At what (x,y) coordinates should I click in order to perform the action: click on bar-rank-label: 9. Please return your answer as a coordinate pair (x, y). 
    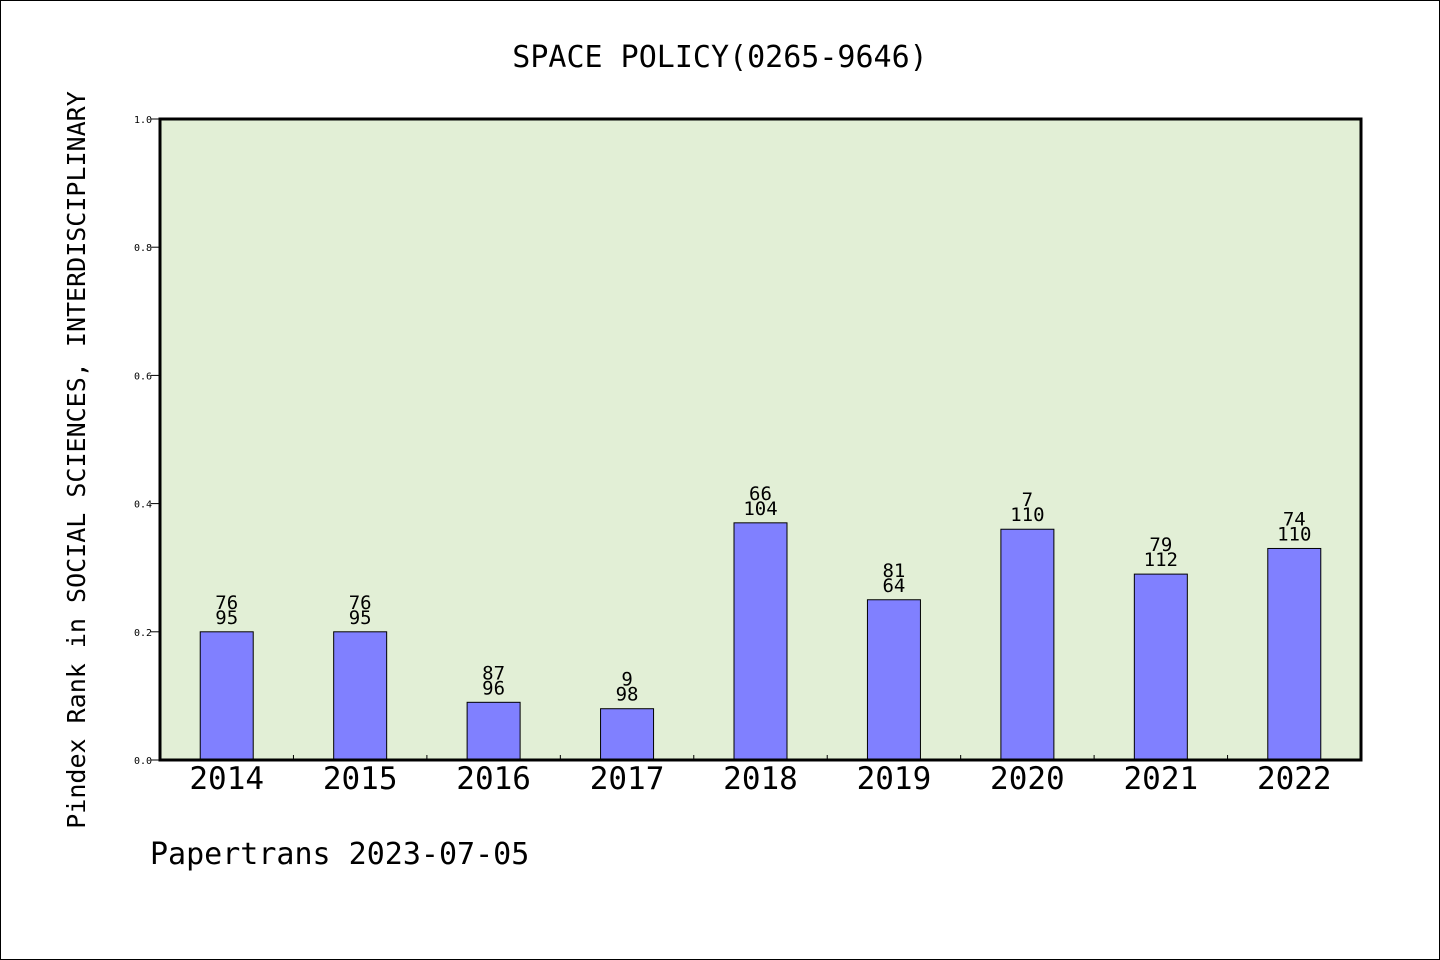
    Looking at the image, I should click on (626, 680).